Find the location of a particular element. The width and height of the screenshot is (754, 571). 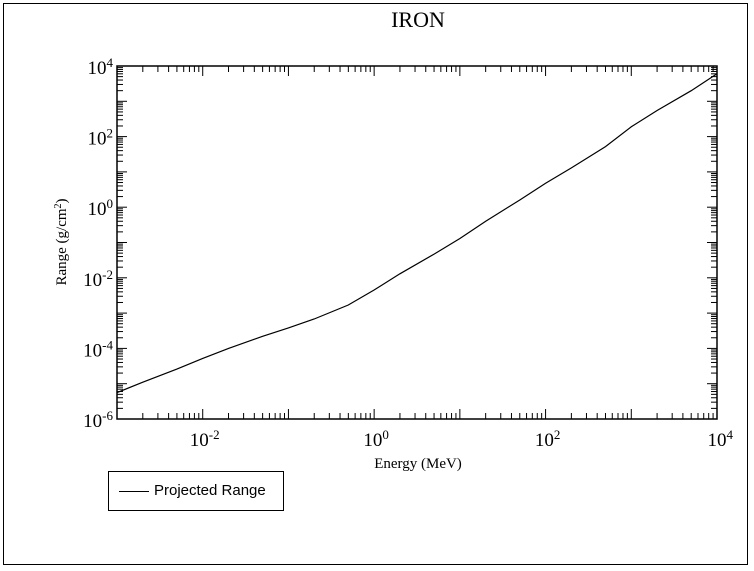

legend: Projected Range is located at coordinates (196, 491).